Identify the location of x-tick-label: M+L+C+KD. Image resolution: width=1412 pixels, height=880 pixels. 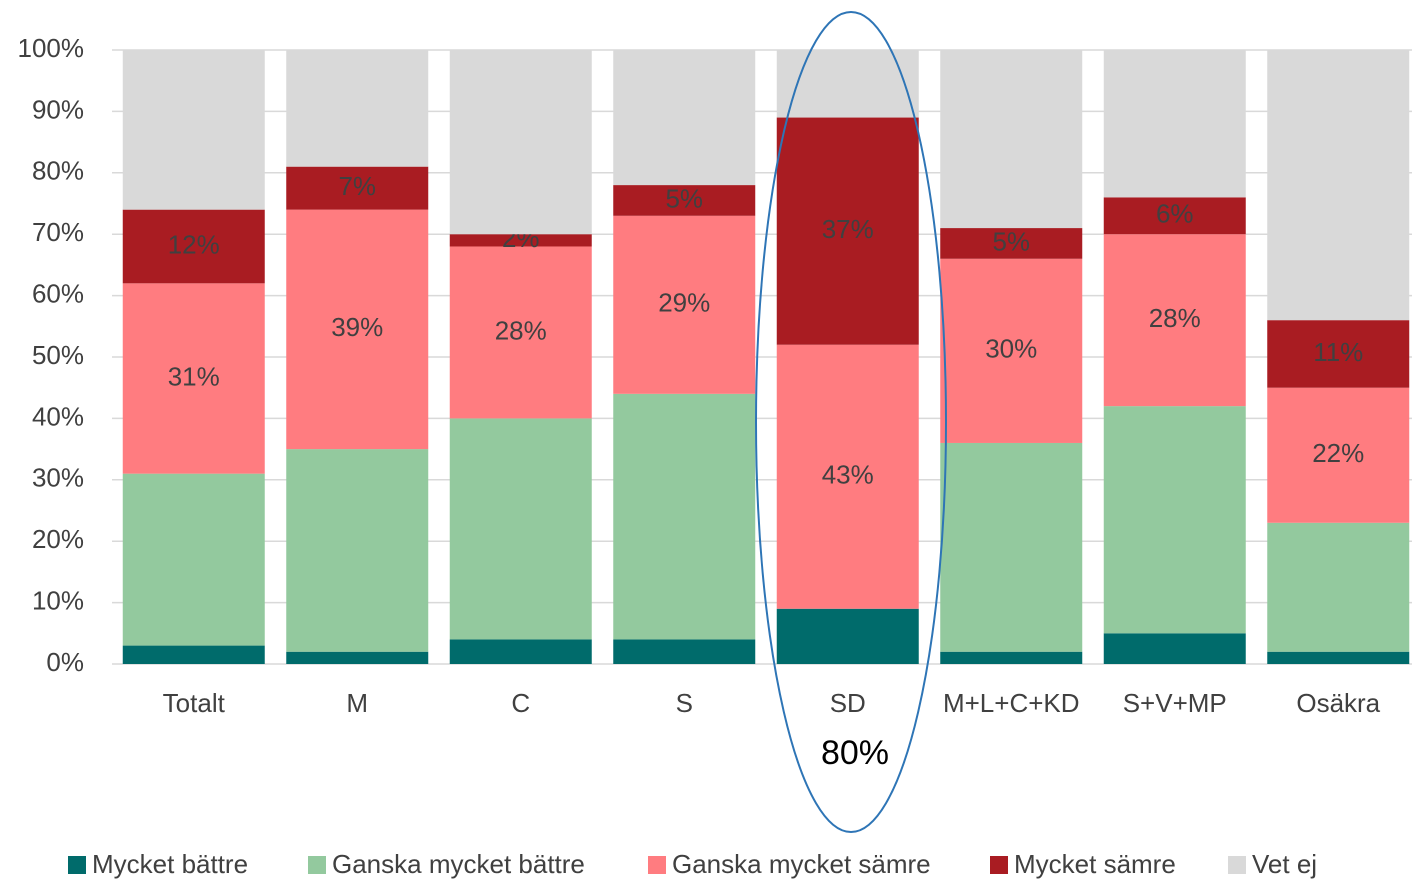
(1011, 703).